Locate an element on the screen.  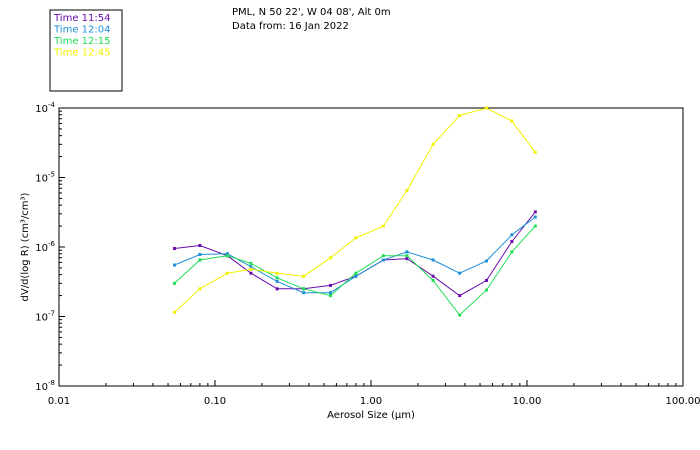
x-axis-label: Aerosol Size (μm) is located at coordinates (371, 415).